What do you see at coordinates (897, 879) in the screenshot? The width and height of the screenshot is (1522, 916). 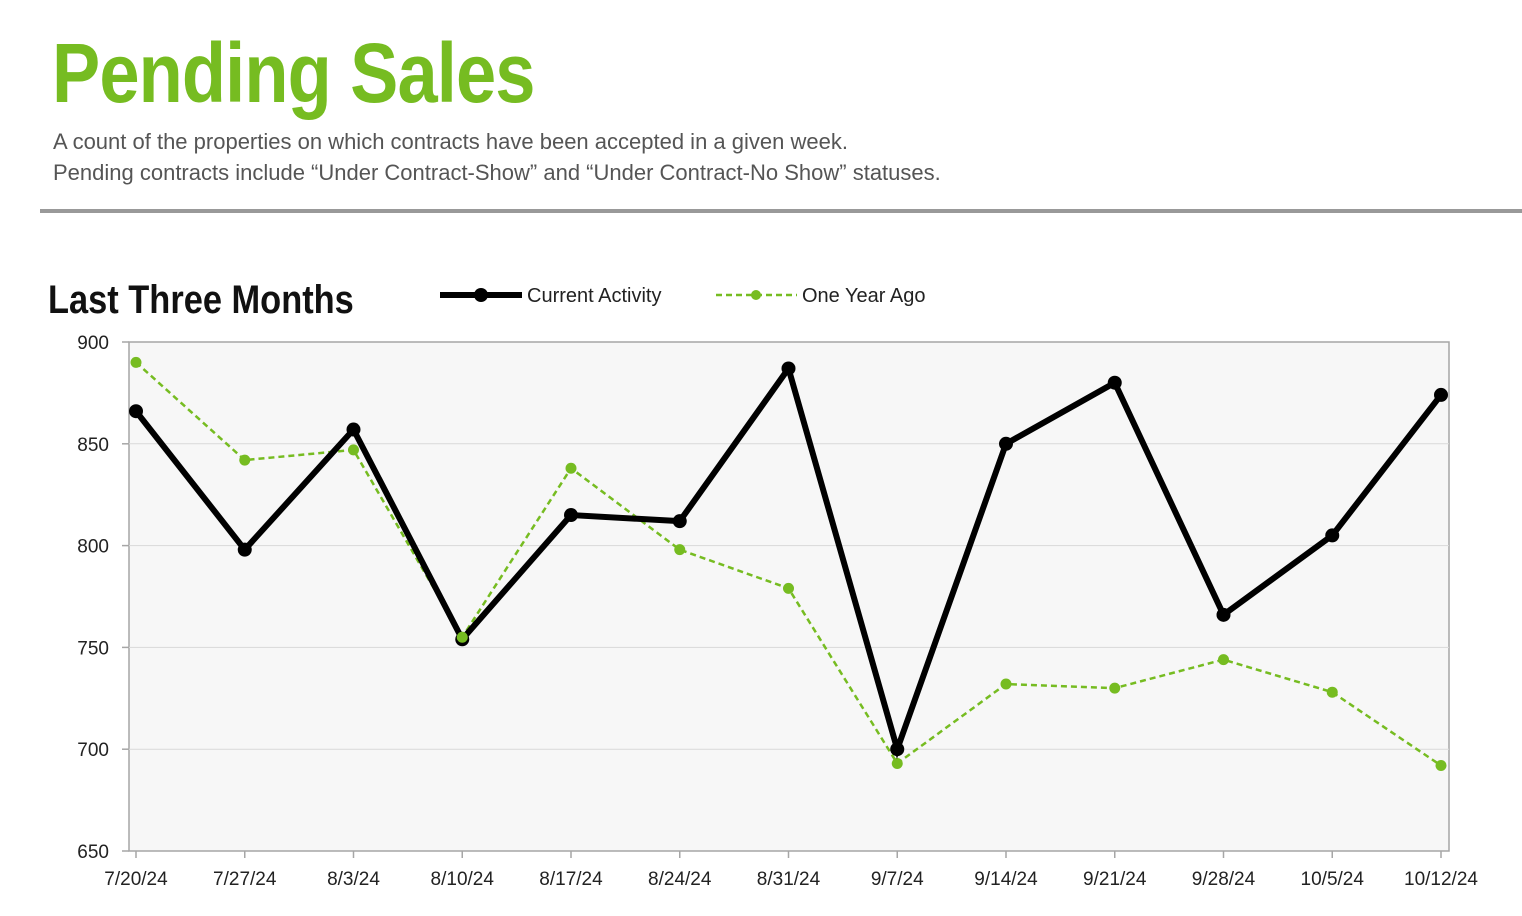 I see `x-tick-label: 9/7/24` at bounding box center [897, 879].